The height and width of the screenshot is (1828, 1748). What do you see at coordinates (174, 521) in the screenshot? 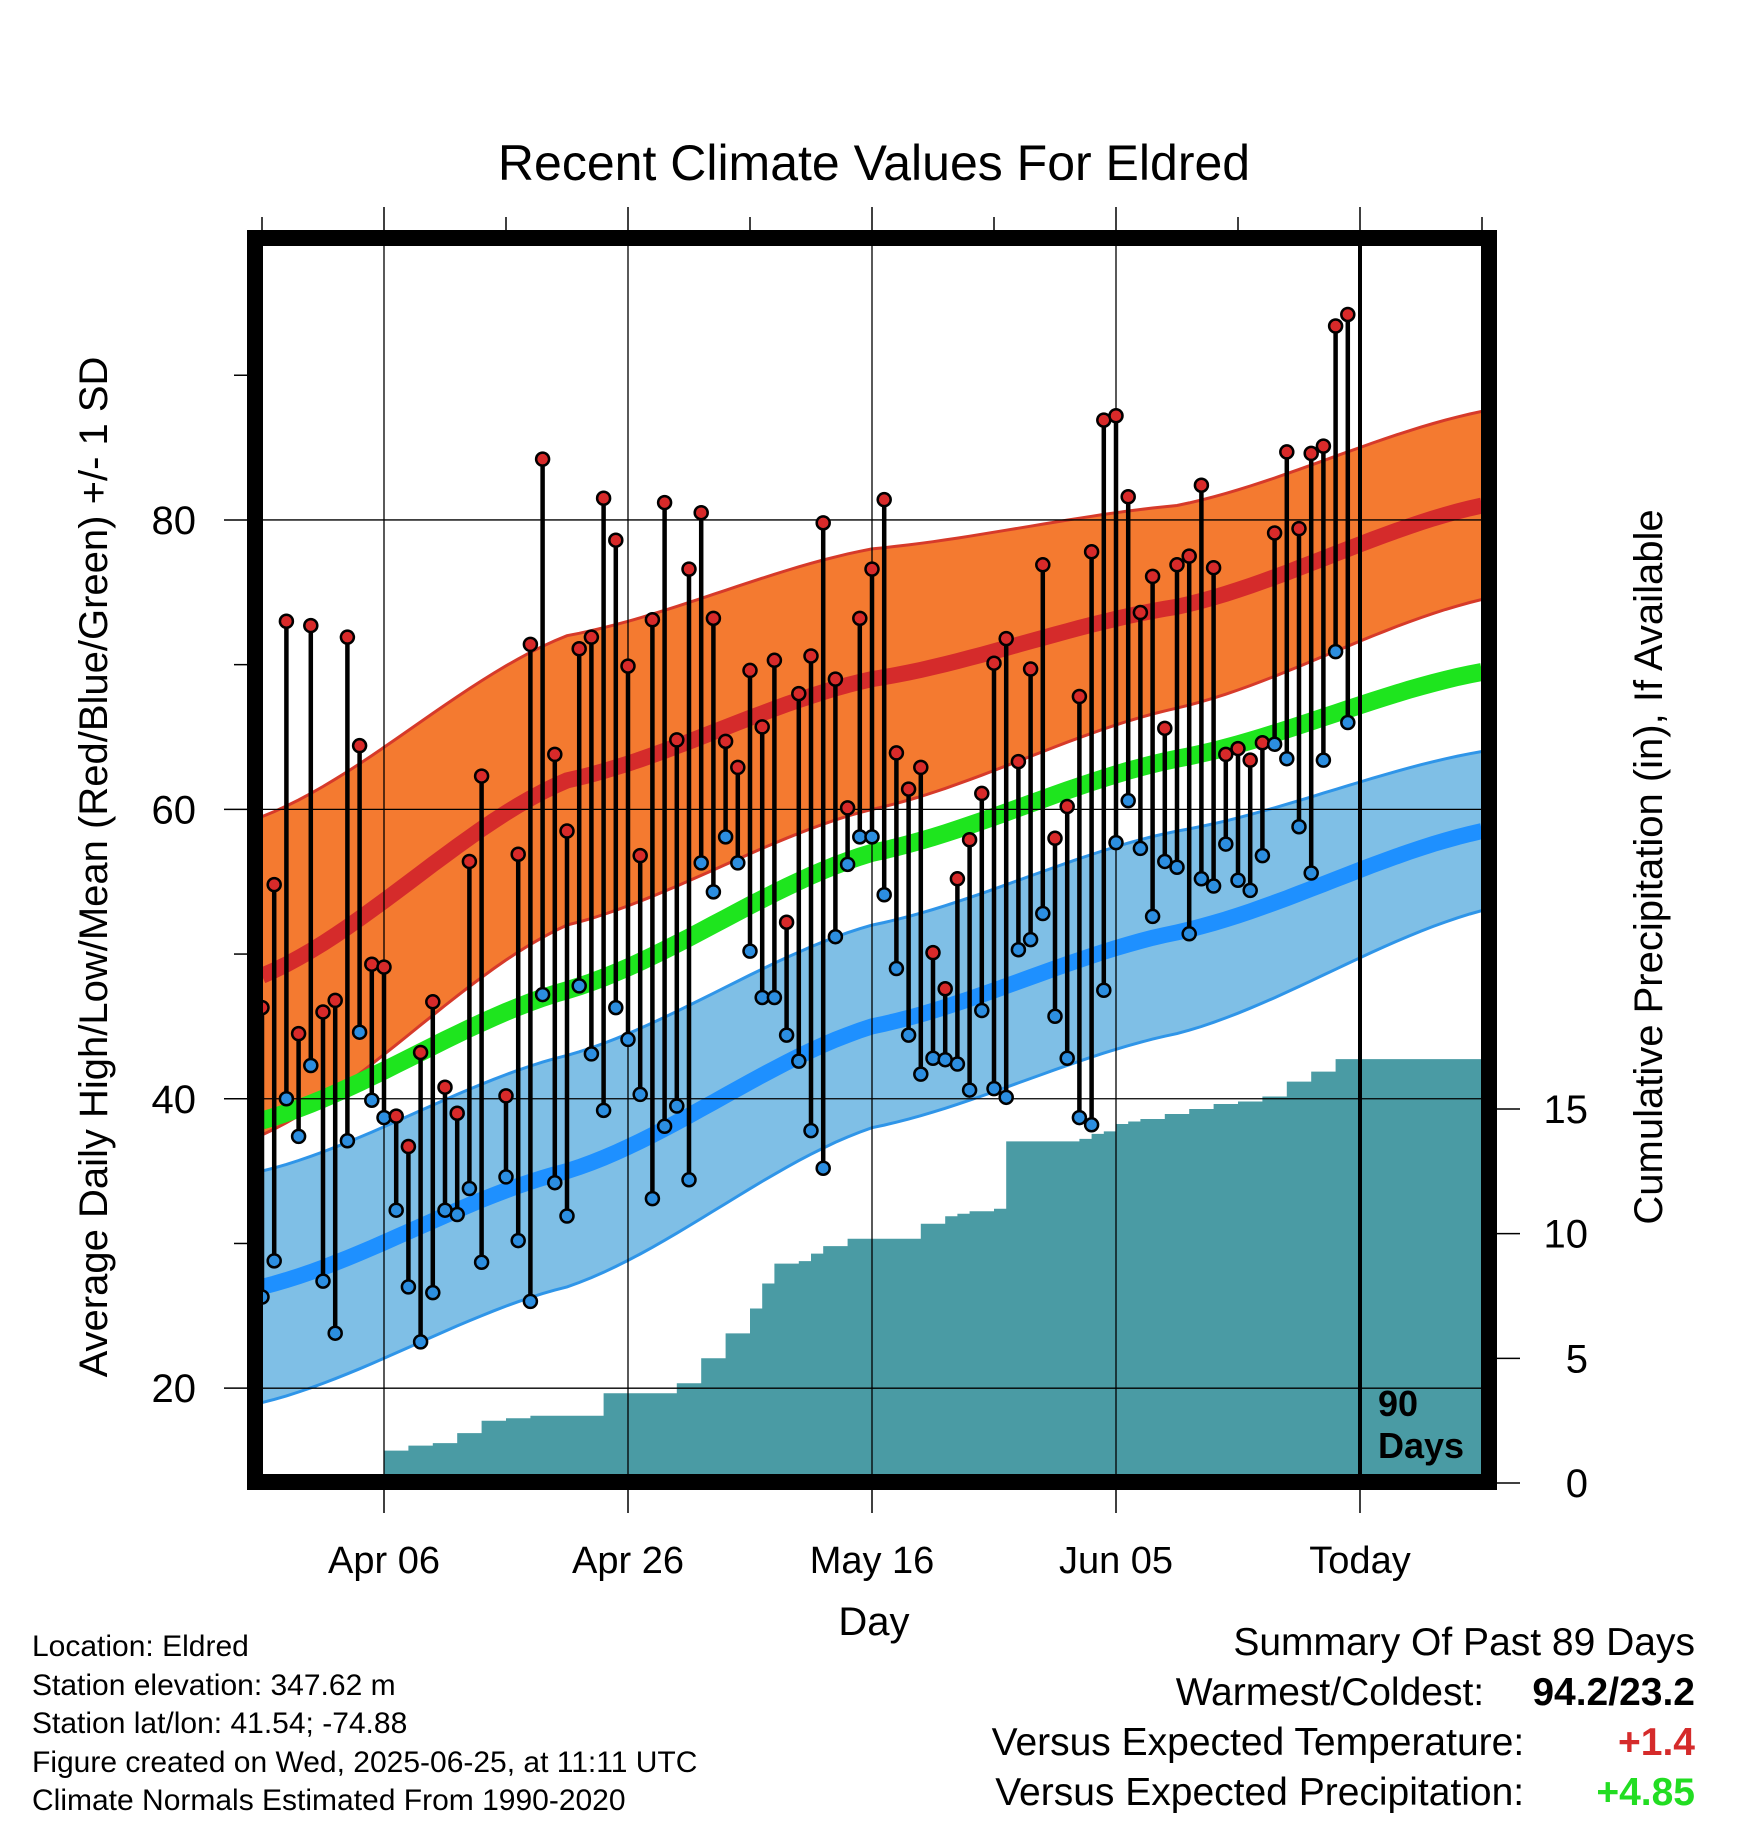
I see `y-left-tick-label: 80` at bounding box center [174, 521].